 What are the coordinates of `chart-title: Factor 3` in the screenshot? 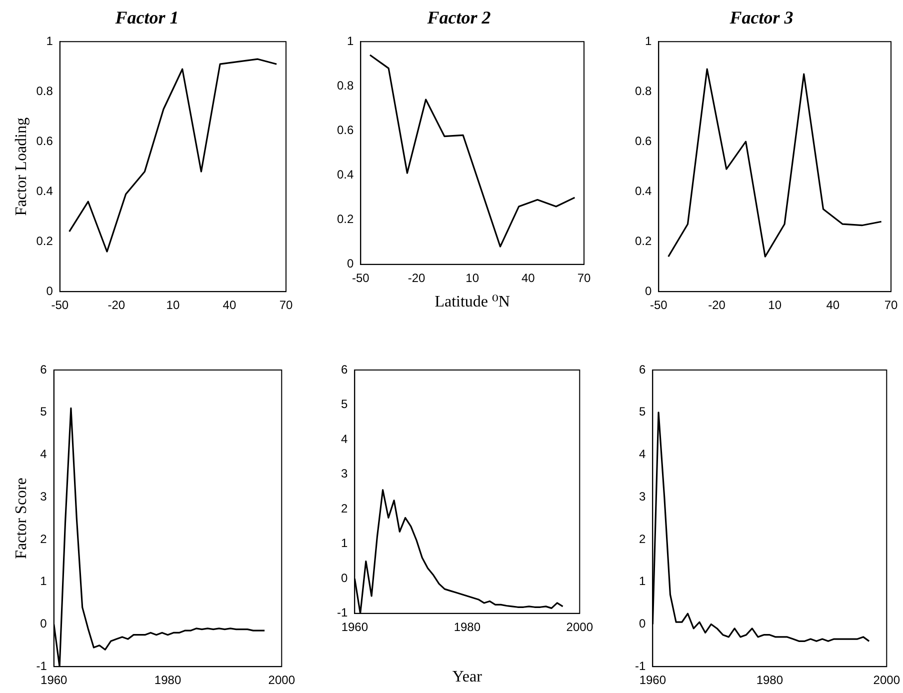 It's located at (761, 17).